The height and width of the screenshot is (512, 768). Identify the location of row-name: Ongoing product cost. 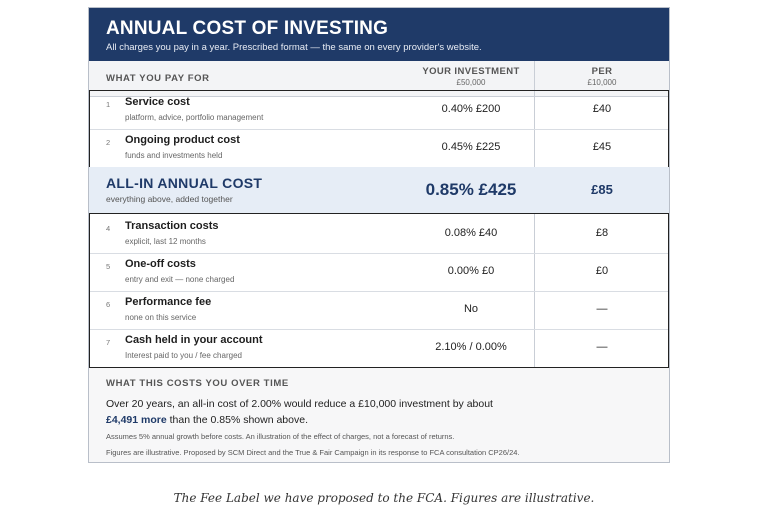
(182, 140).